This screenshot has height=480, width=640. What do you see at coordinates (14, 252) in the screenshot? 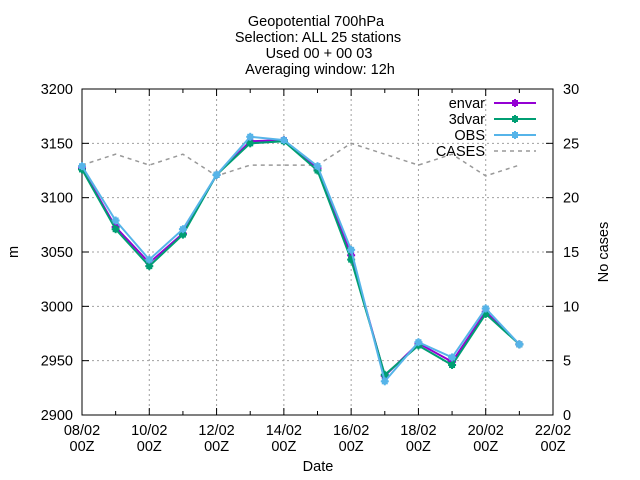
I see `y-axis-label: m` at bounding box center [14, 252].